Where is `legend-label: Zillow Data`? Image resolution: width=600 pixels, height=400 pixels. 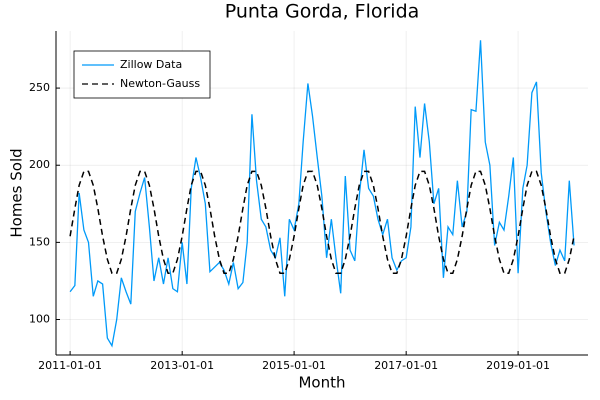 legend-label: Zillow Data is located at coordinates (151, 64).